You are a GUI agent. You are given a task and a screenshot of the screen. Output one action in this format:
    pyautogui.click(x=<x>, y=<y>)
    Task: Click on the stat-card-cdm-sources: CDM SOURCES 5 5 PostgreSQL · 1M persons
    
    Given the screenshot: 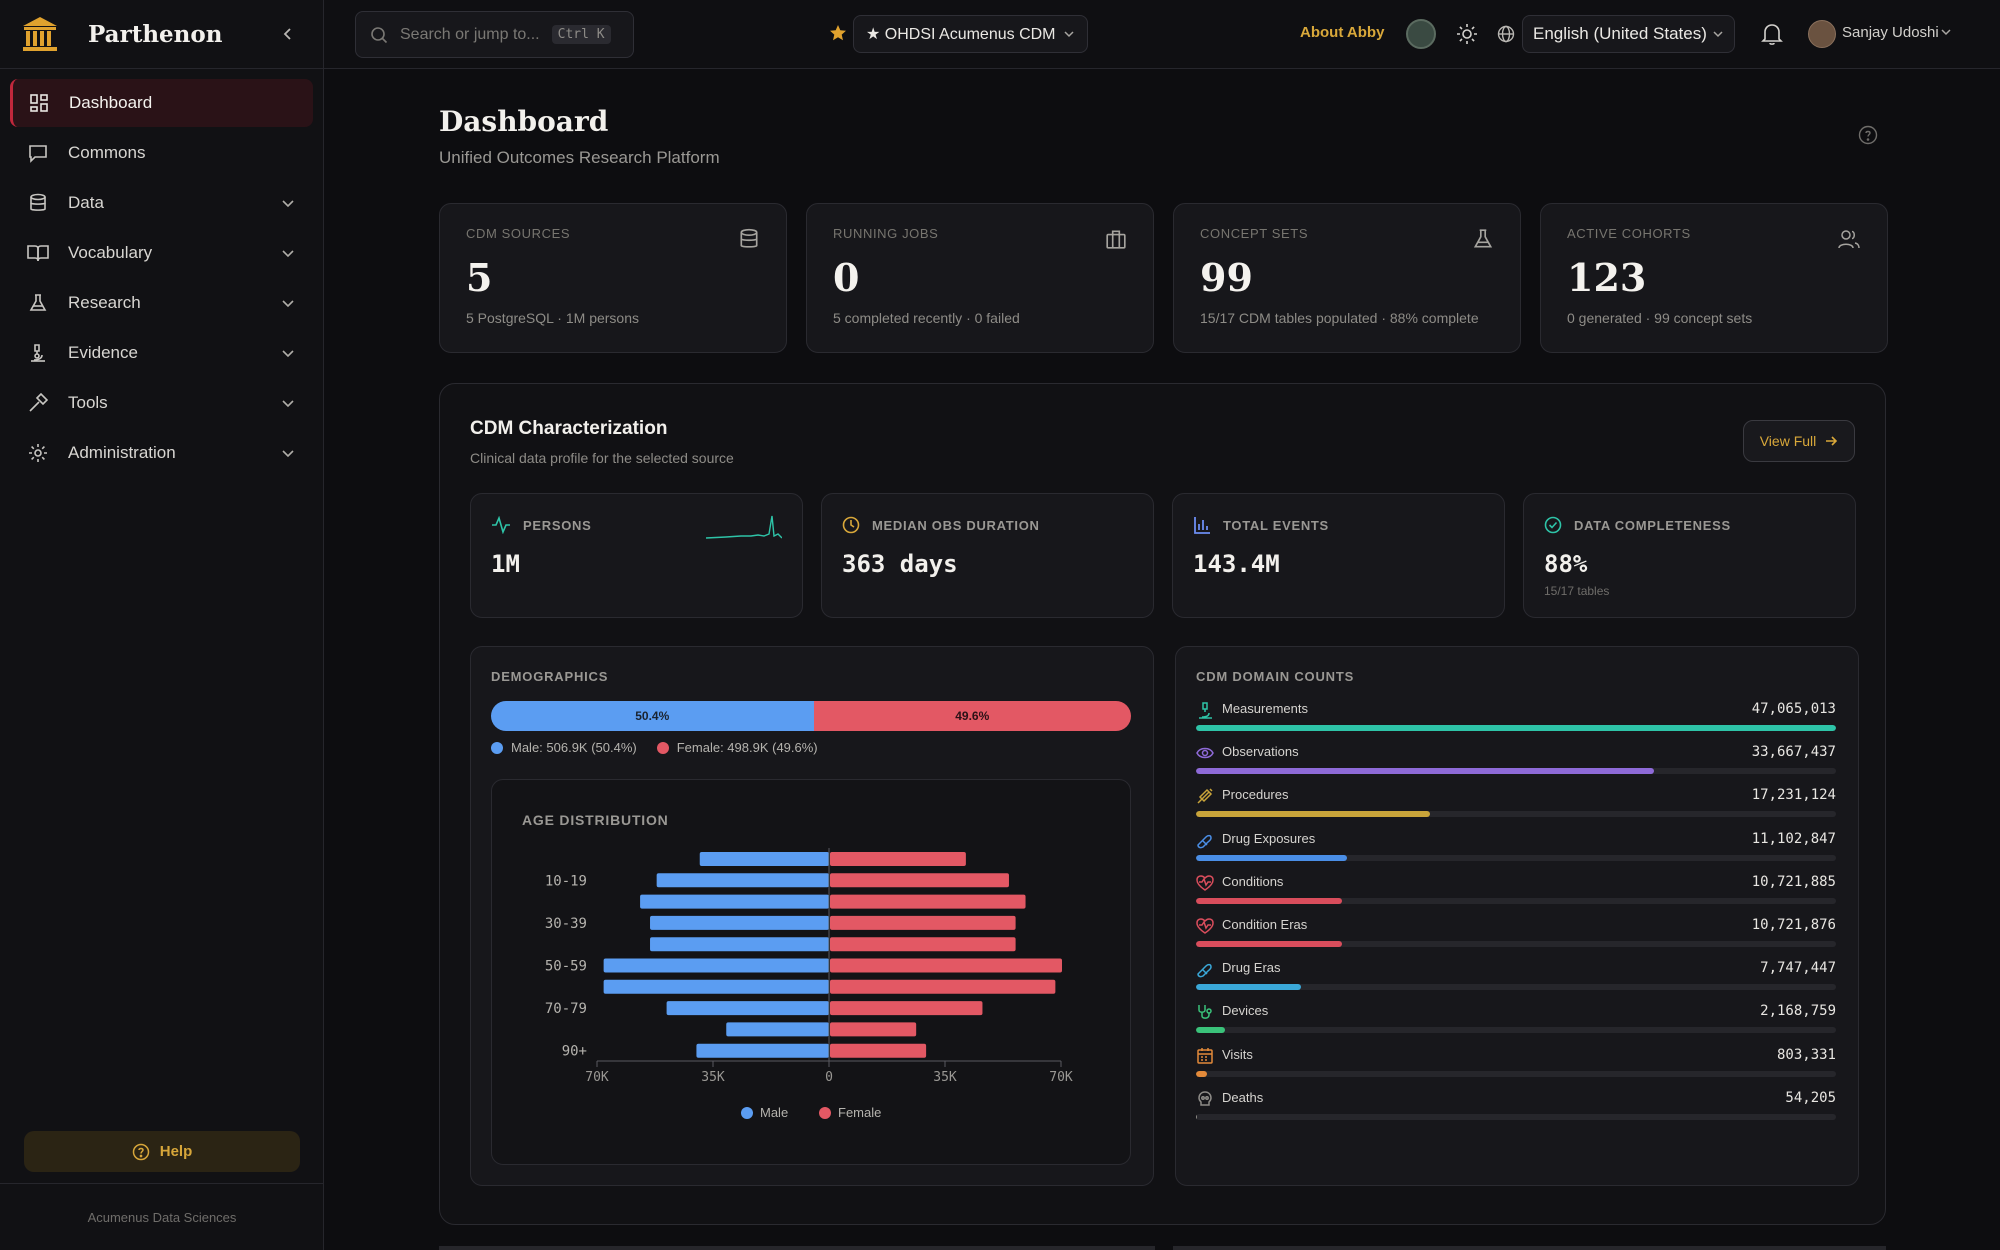 What is the action you would take?
    pyautogui.click(x=613, y=278)
    